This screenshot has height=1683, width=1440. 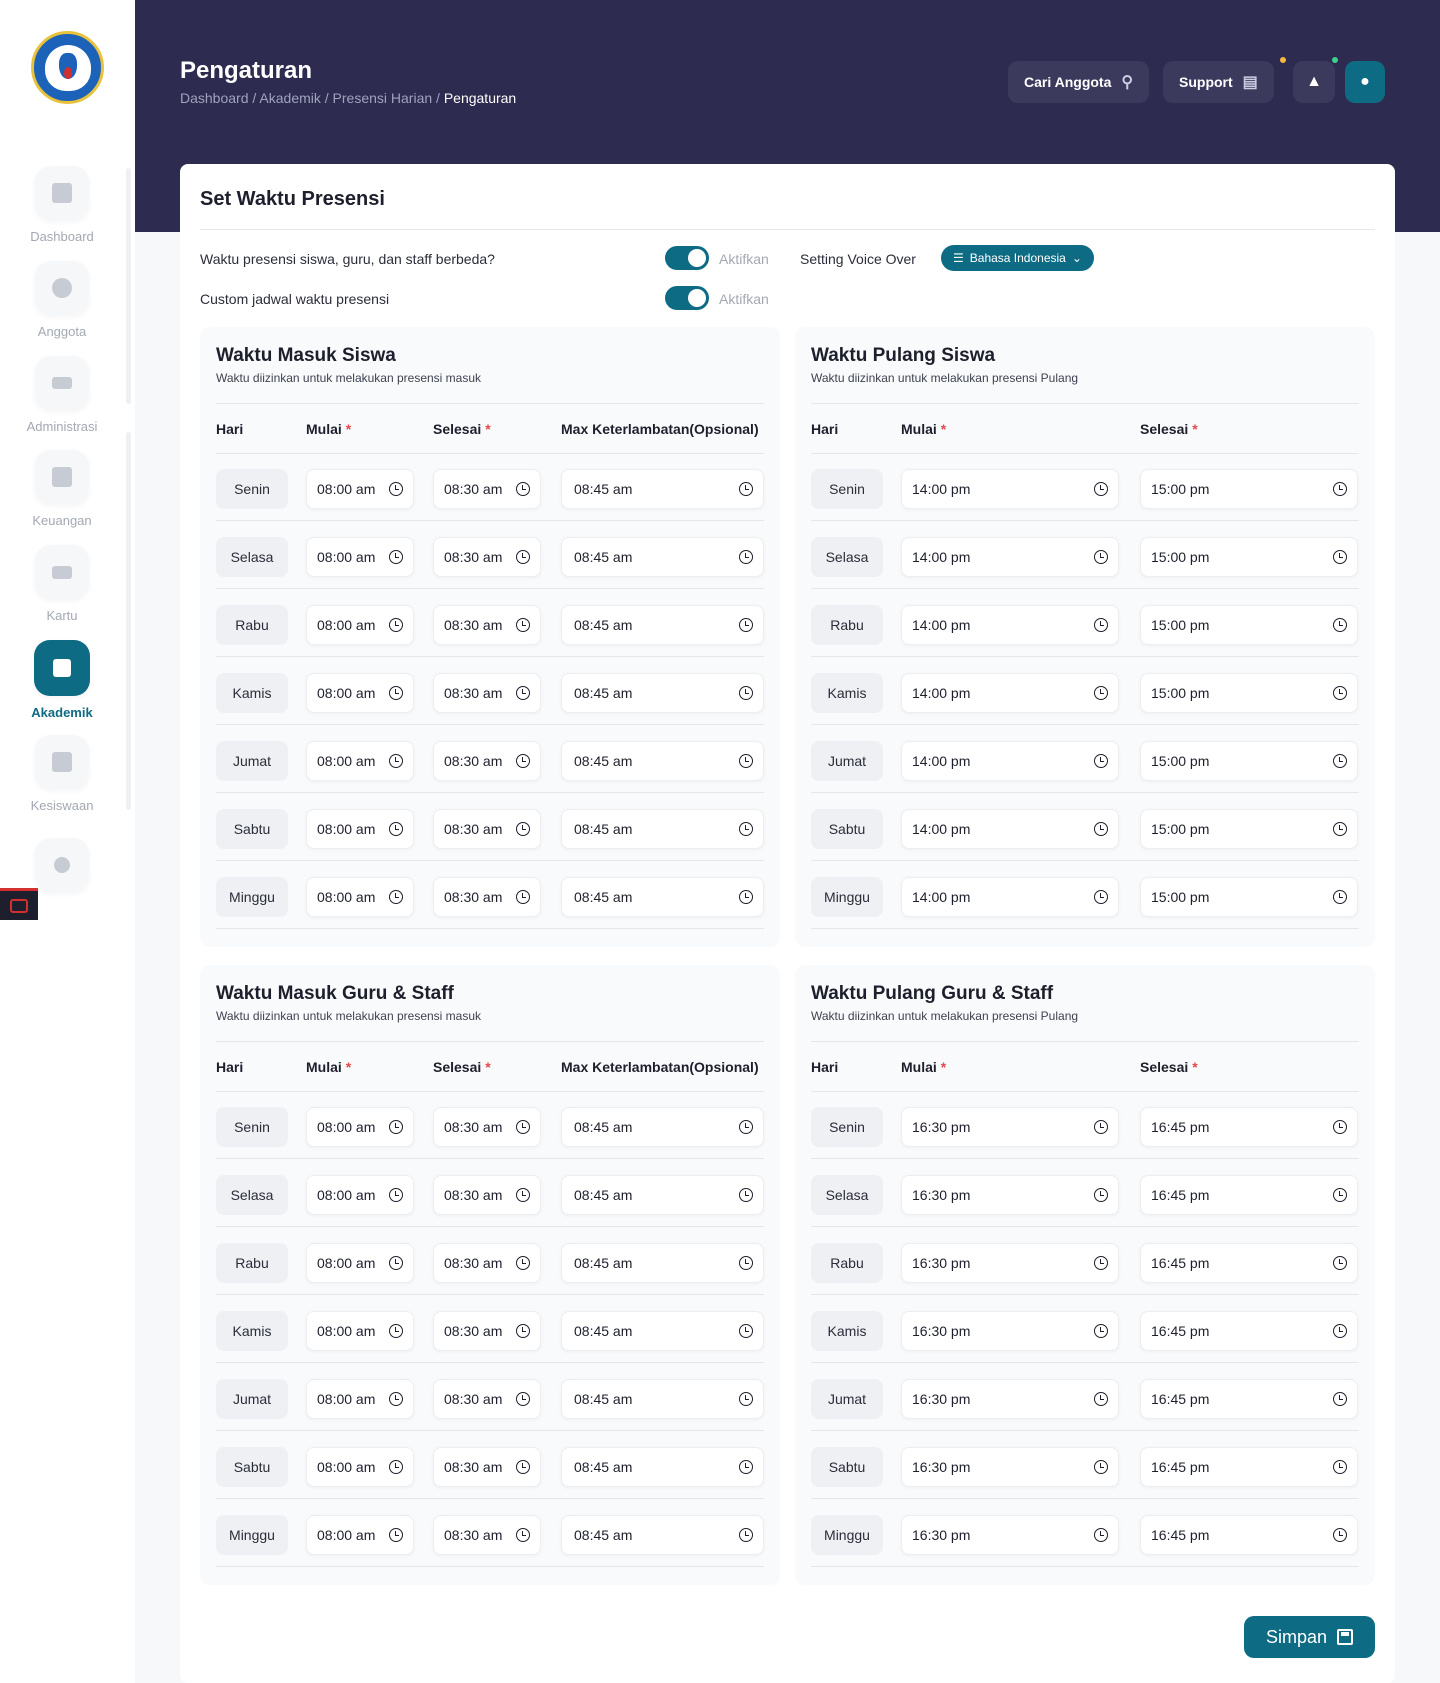 What do you see at coordinates (214, 98) in the screenshot?
I see `breadcrumb-link: Dashboard` at bounding box center [214, 98].